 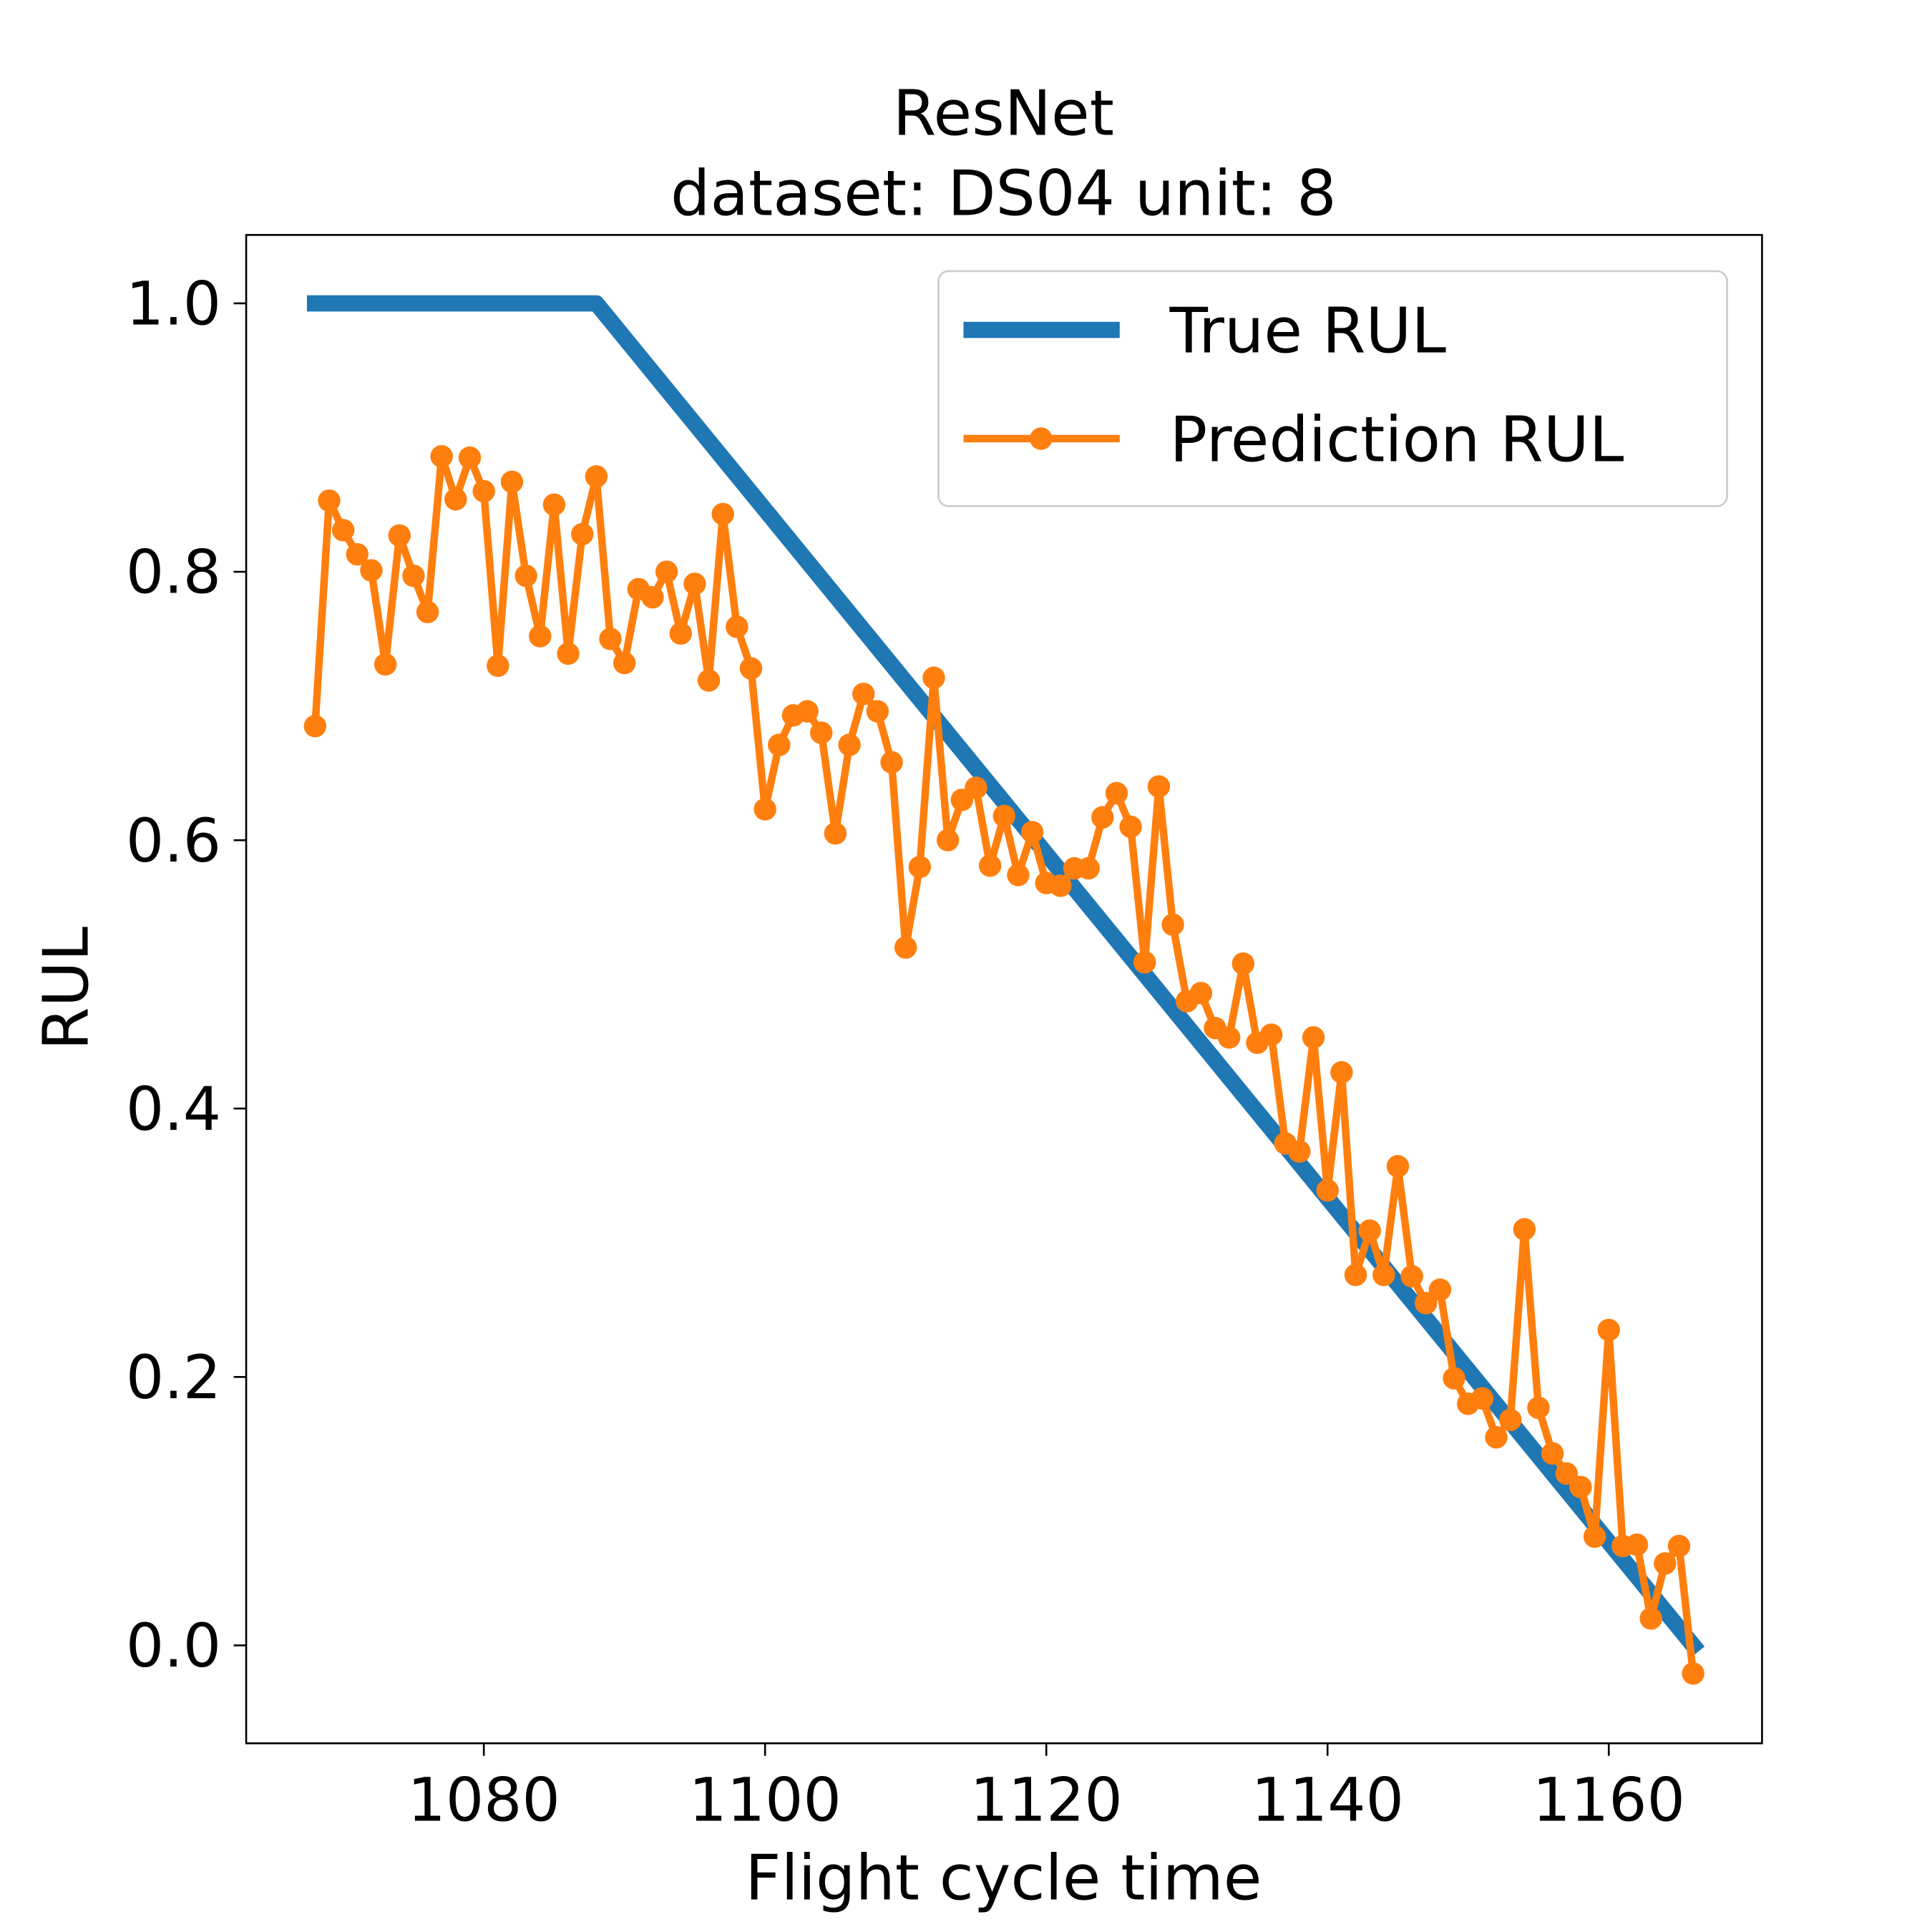 What do you see at coordinates (1609, 1800) in the screenshot?
I see `x-tick-label: 1160` at bounding box center [1609, 1800].